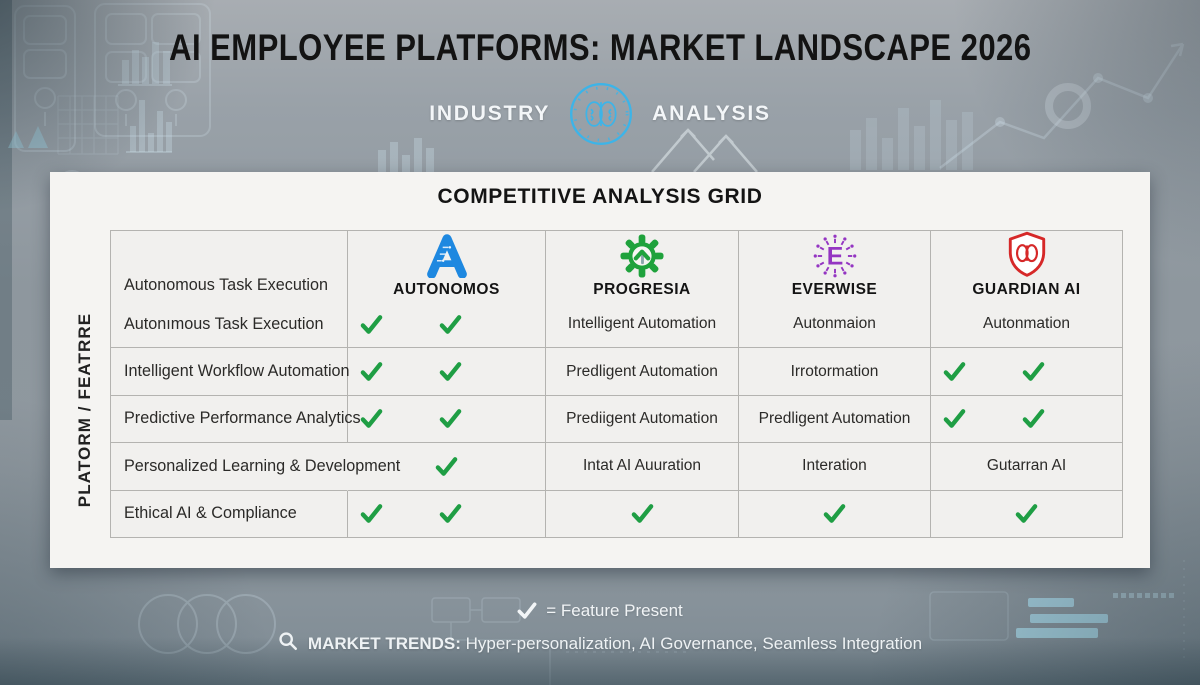 This screenshot has width=1200, height=685. I want to click on guardian-logo-icon, so click(1027, 254).